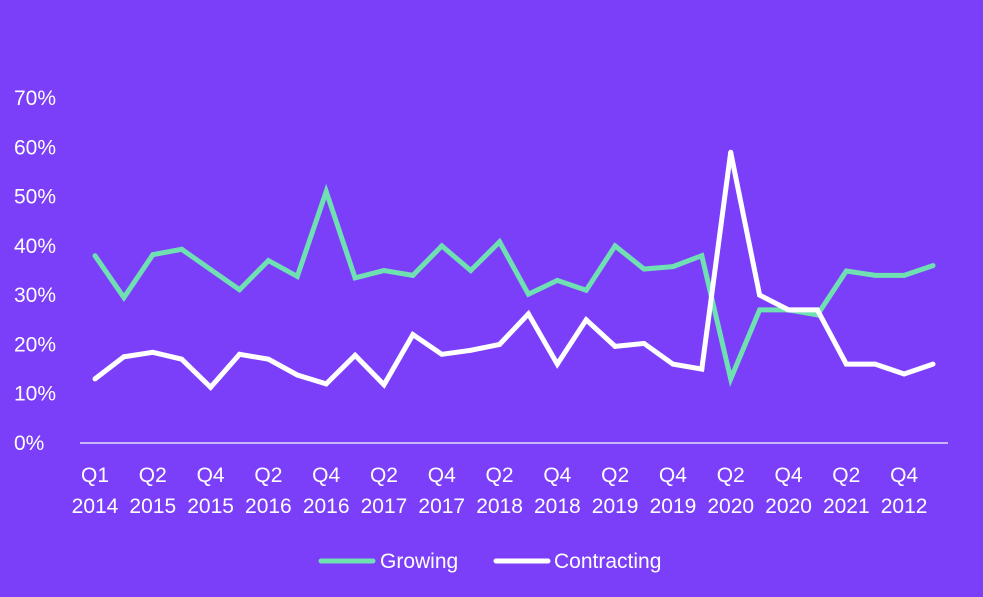  Describe the element at coordinates (489, 561) in the screenshot. I see `legend: Growing Contracting` at that location.